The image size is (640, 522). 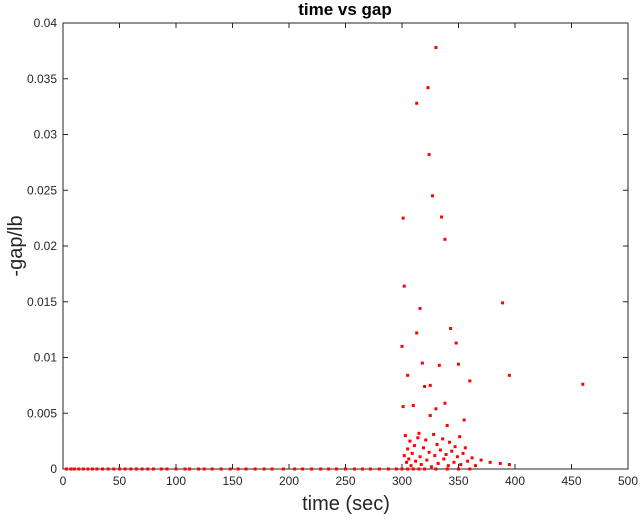 I want to click on y-tick-label: 0, so click(x=53, y=469).